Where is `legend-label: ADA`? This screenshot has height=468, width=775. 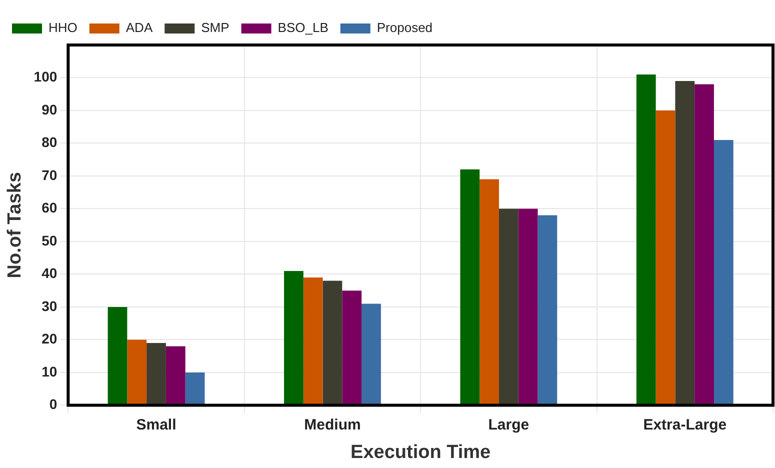 legend-label: ADA is located at coordinates (139, 28).